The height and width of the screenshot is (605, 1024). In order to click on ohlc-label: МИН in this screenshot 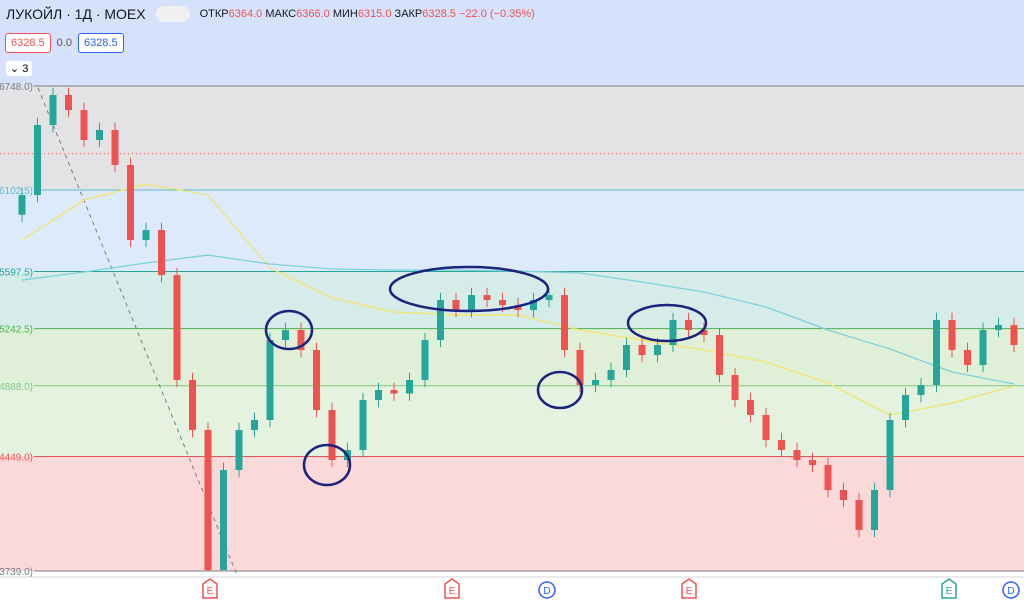, I will do `click(345, 14)`.